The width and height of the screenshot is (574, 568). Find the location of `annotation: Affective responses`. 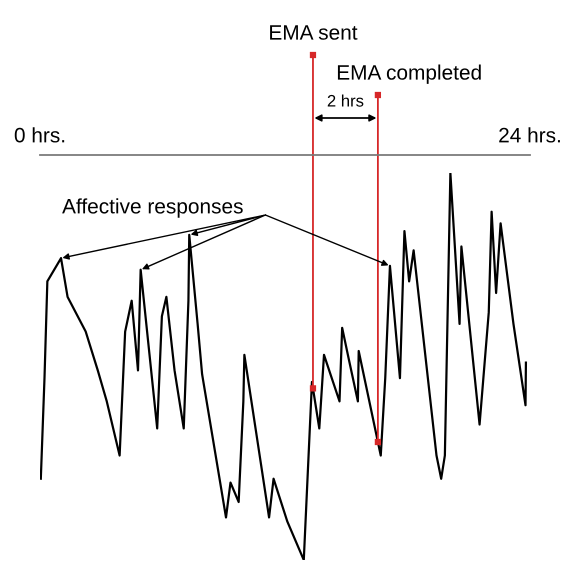

annotation: Affective responses is located at coordinates (152, 208).